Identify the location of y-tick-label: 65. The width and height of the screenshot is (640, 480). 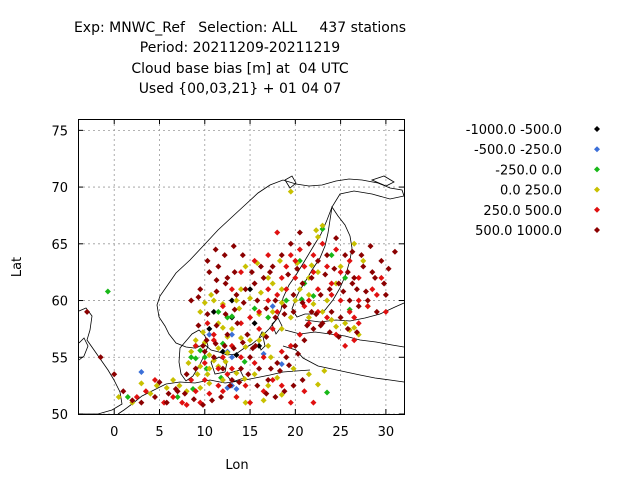
(59, 245).